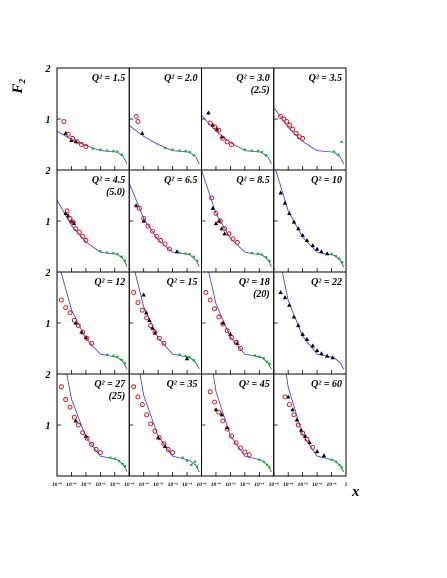 The width and height of the screenshot is (447, 578). I want to click on x-tick-label: 10⁻³, so click(230, 485).